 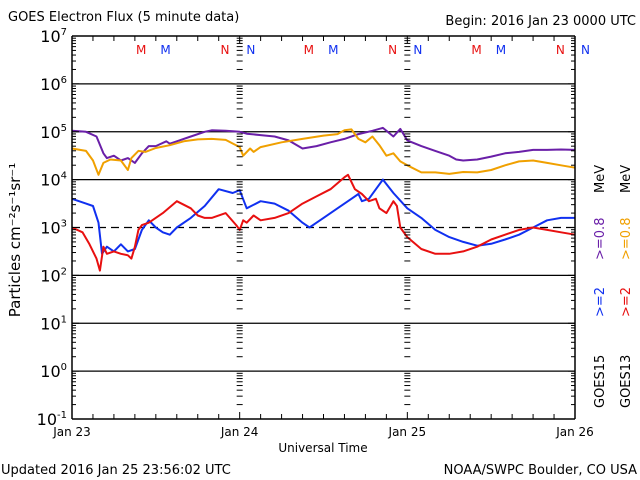 I want to click on legend-goes15-ge2: >=2, so click(x=600, y=302).